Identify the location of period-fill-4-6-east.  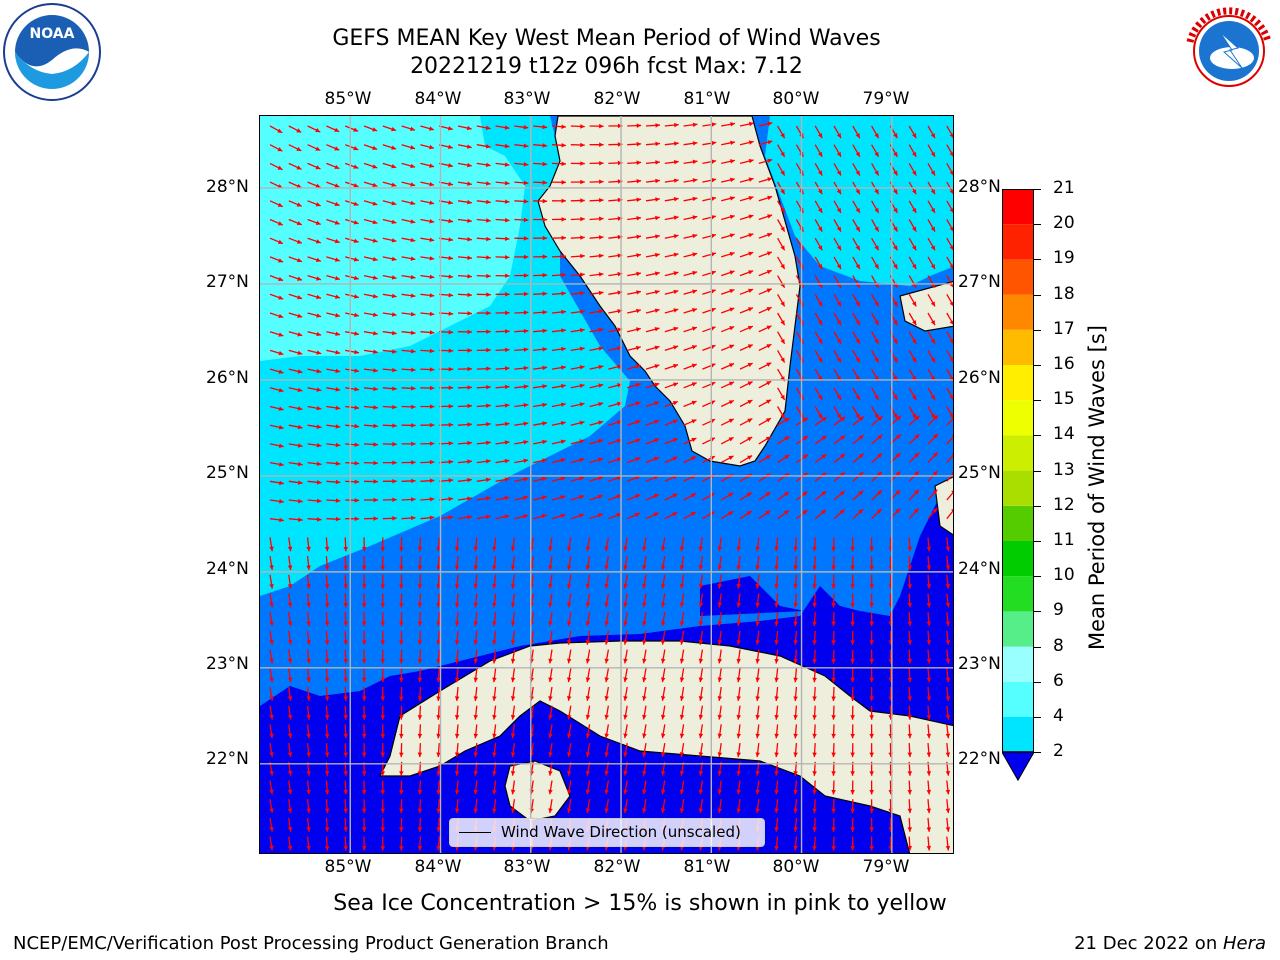
(859, 201).